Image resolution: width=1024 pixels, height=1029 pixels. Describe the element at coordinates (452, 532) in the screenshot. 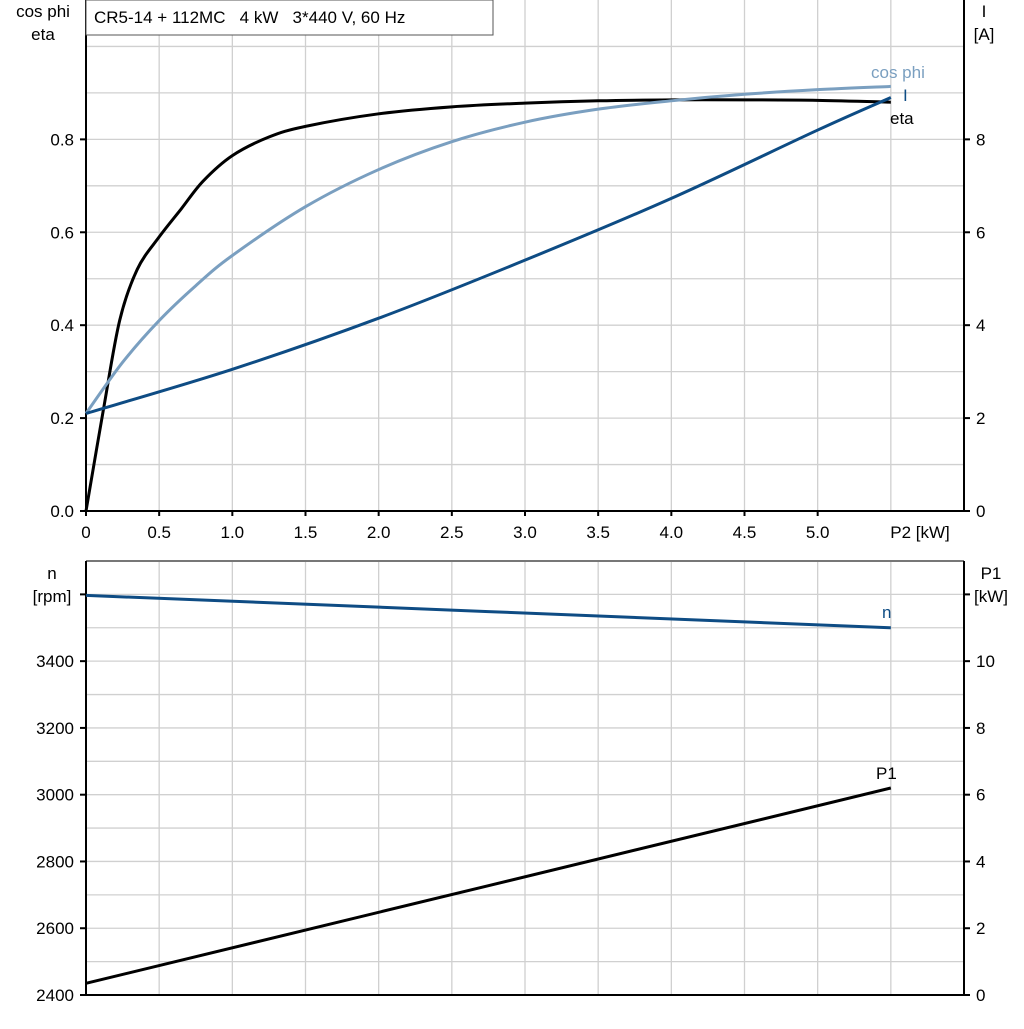

I see `x-tick-label: 2.5` at that location.